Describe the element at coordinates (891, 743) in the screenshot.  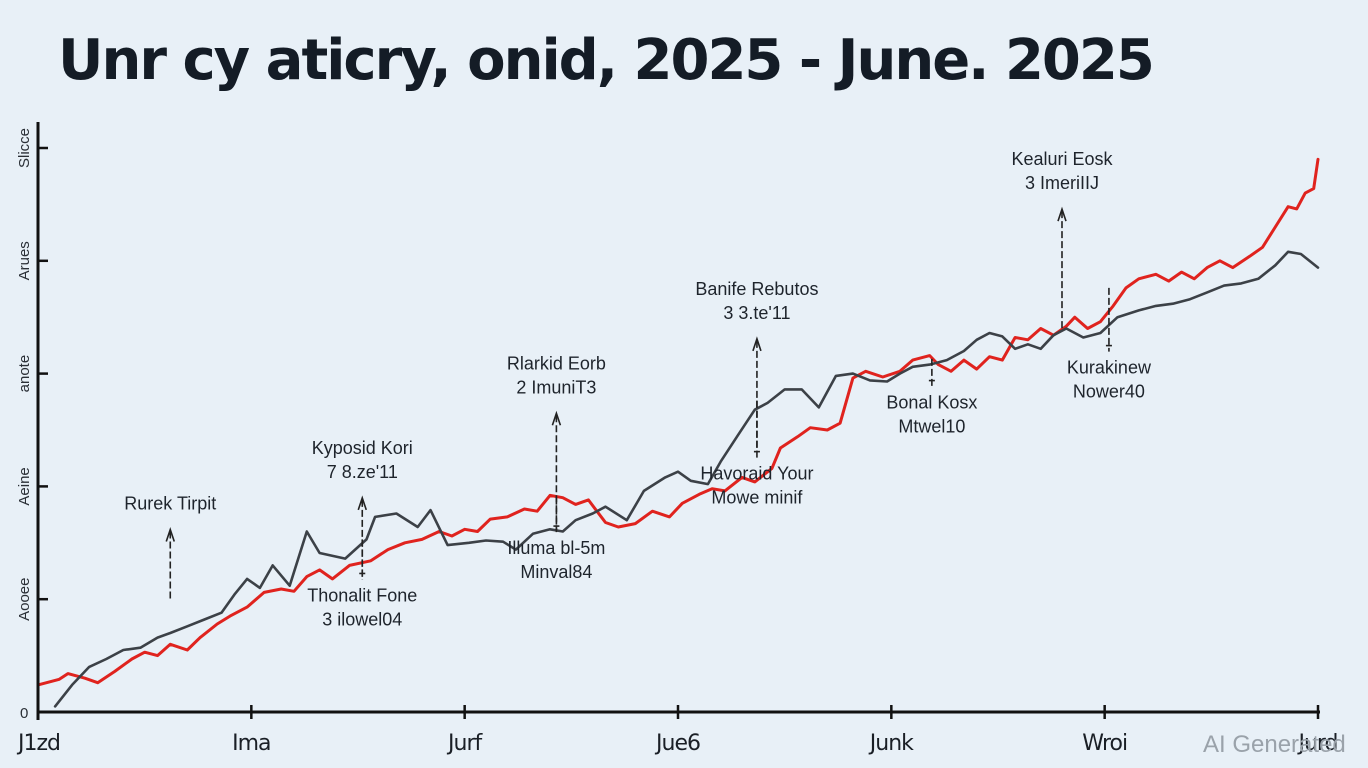
I see `x-tick-label: Junk` at that location.